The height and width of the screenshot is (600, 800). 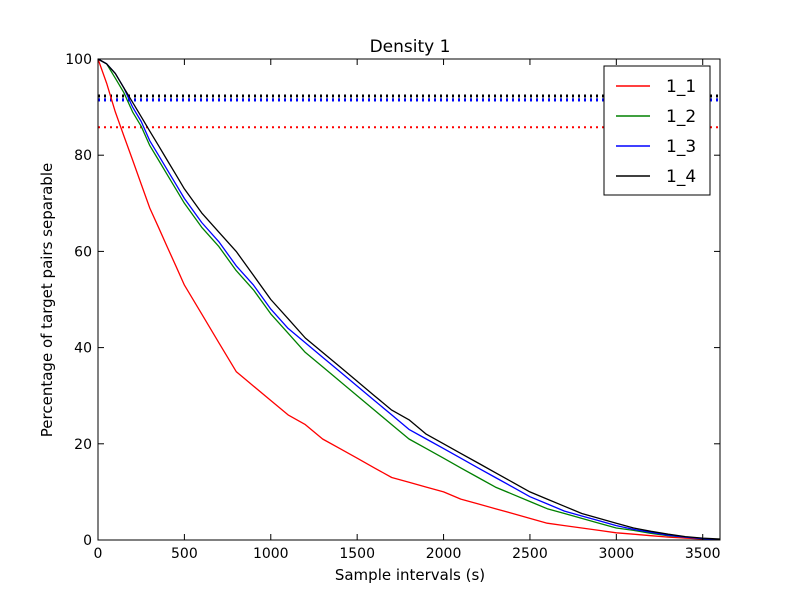 What do you see at coordinates (83, 445) in the screenshot?
I see `y-tick-label: 20` at bounding box center [83, 445].